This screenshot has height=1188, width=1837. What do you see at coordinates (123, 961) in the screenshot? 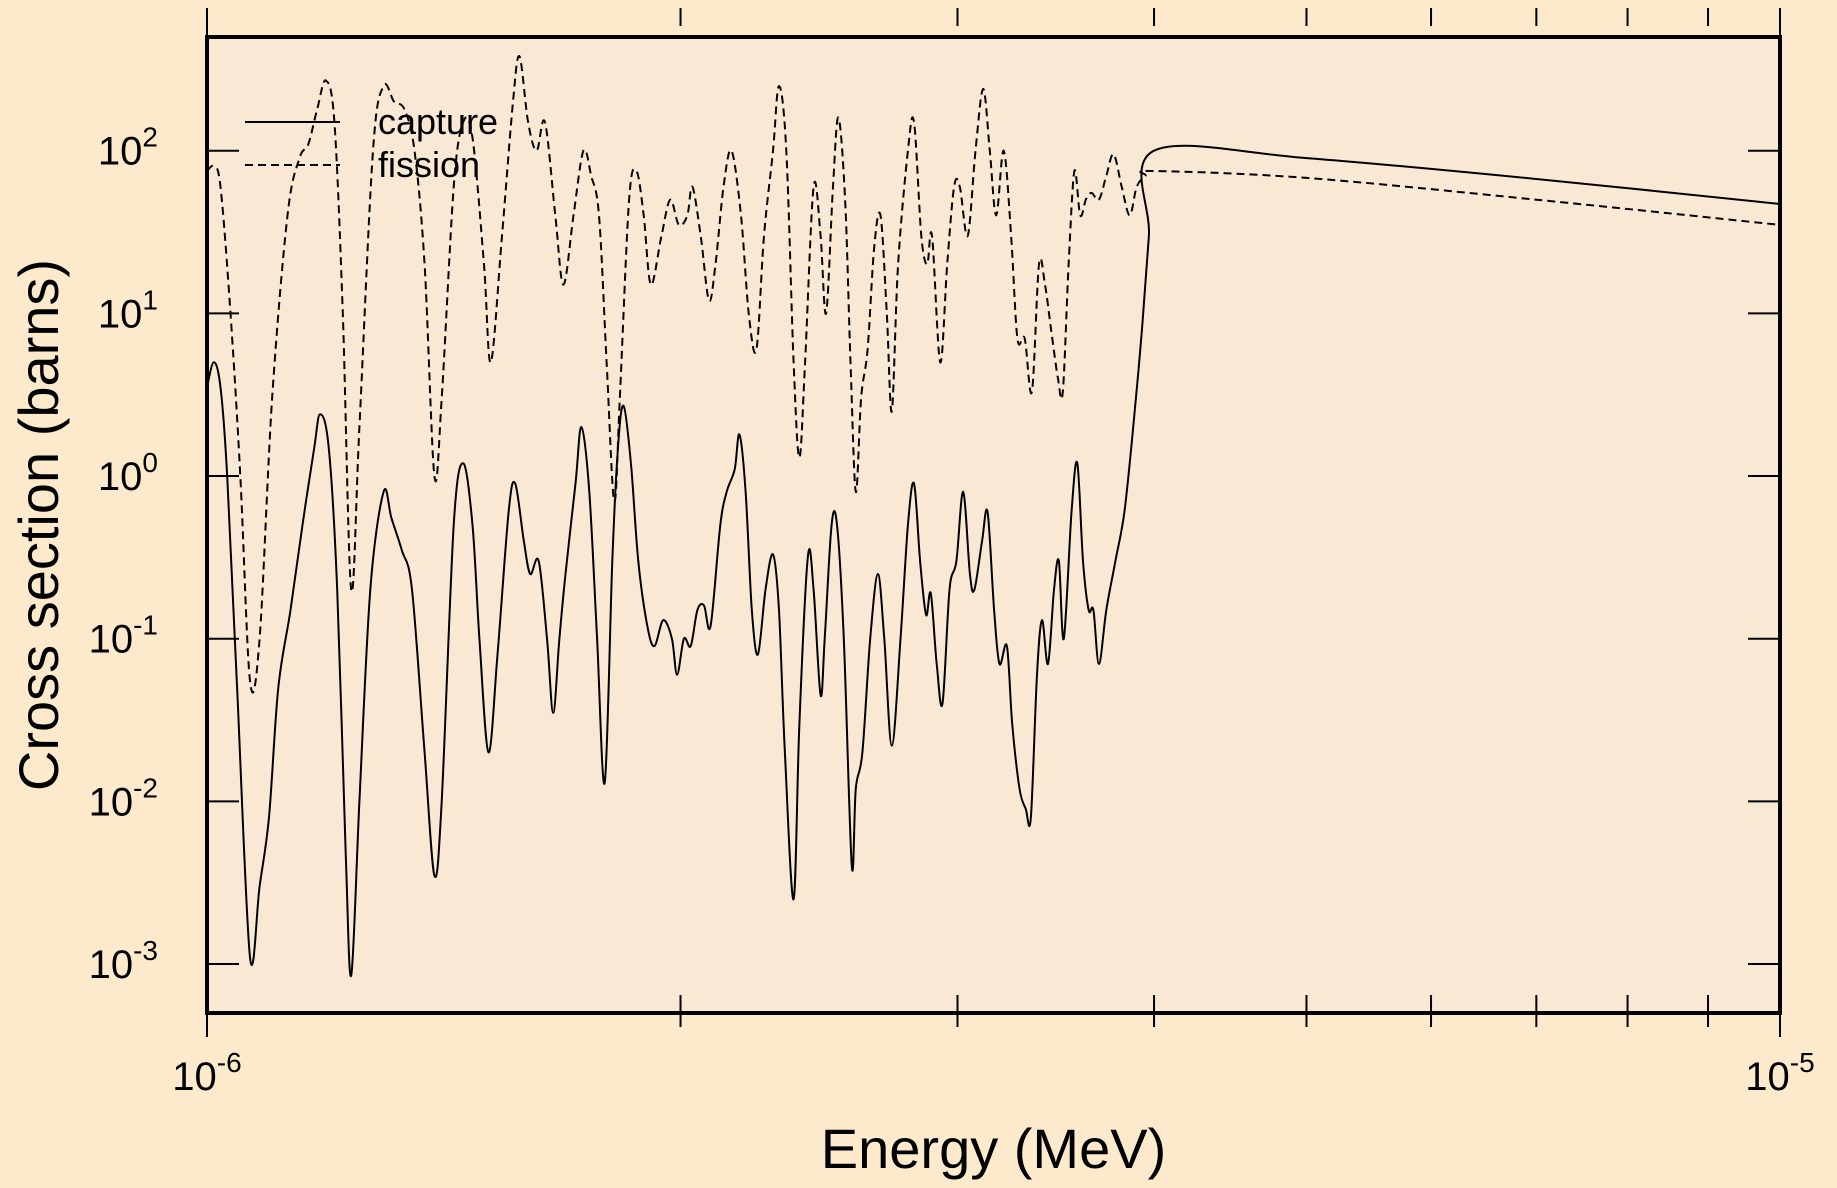
I see `y-tick-label: 10⁻³` at bounding box center [123, 961].